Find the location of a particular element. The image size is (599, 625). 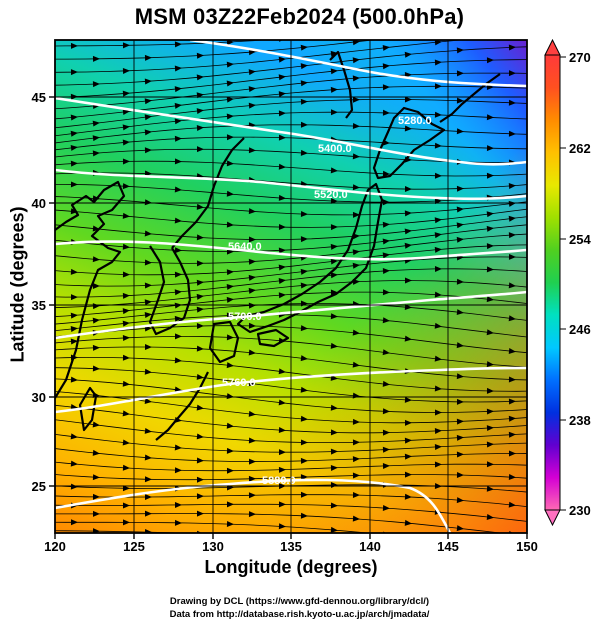

coast-sakhalin is located at coordinates (341, 84).